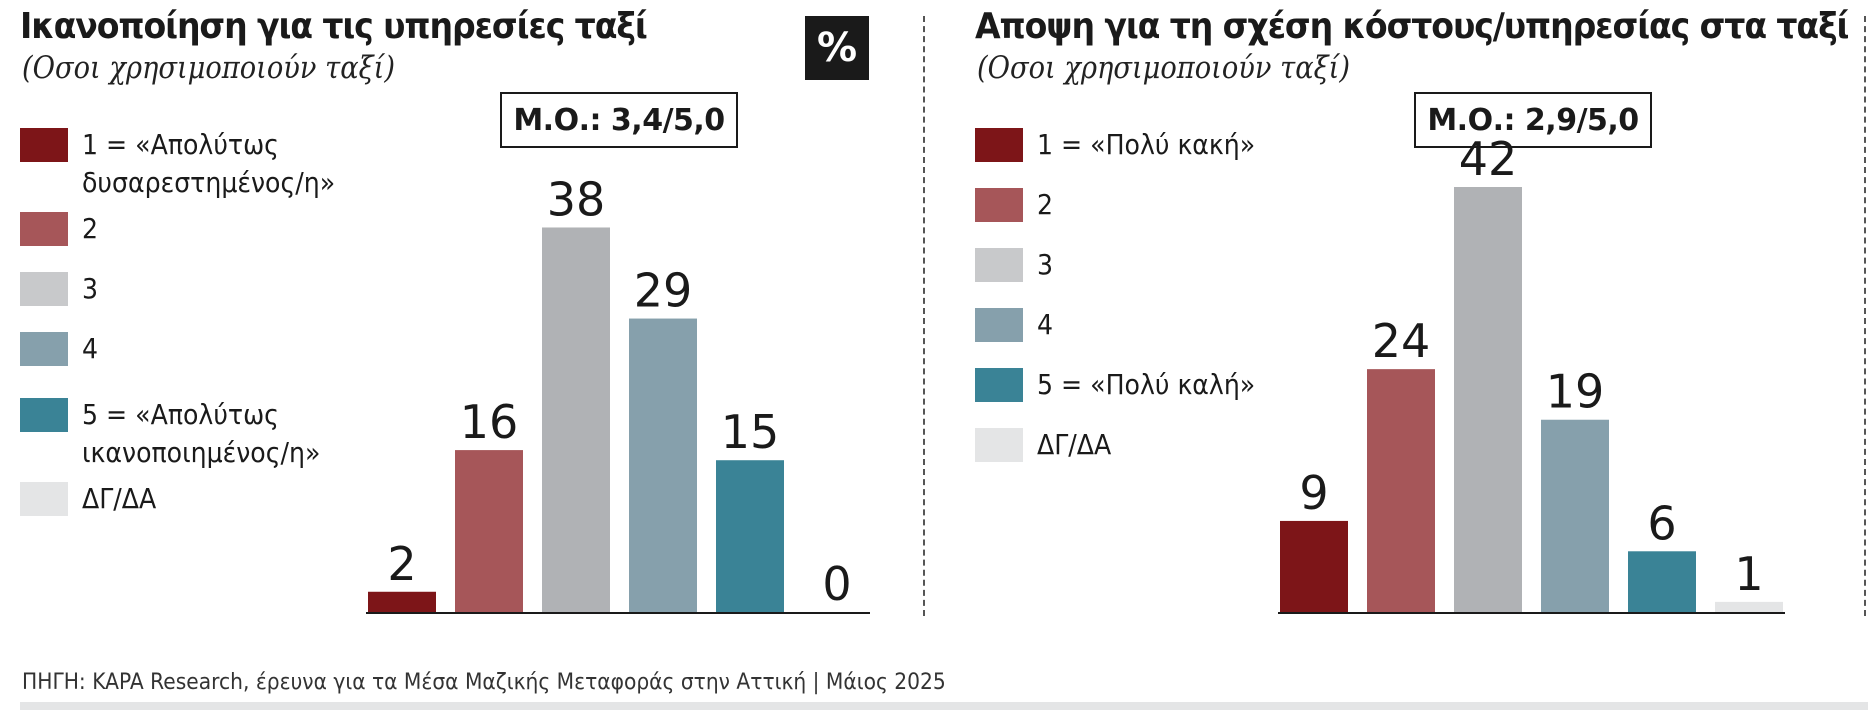 The height and width of the screenshot is (710, 1868). What do you see at coordinates (836, 584) in the screenshot?
I see `bar-value-label: 0` at bounding box center [836, 584].